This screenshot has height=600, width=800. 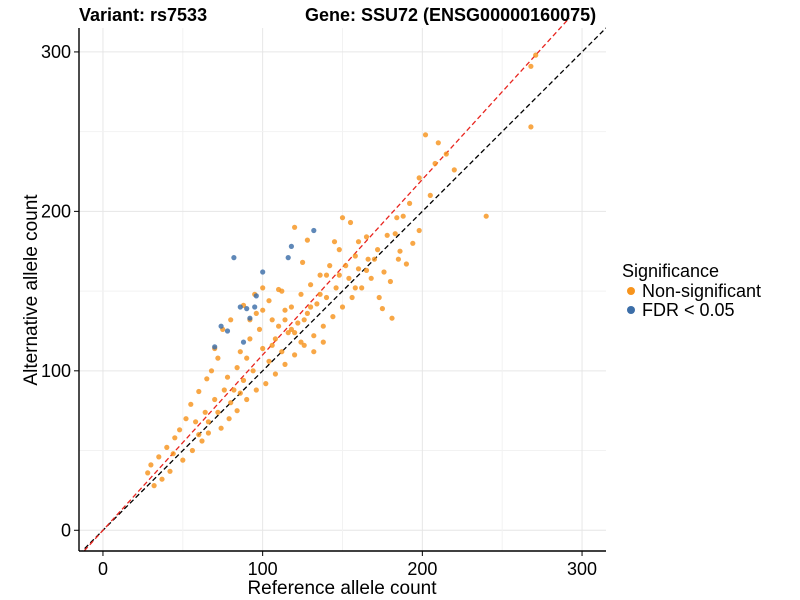 I want to click on chart-title-right: Gene: SSU72 (ENSG00000160075), so click(x=450, y=15).